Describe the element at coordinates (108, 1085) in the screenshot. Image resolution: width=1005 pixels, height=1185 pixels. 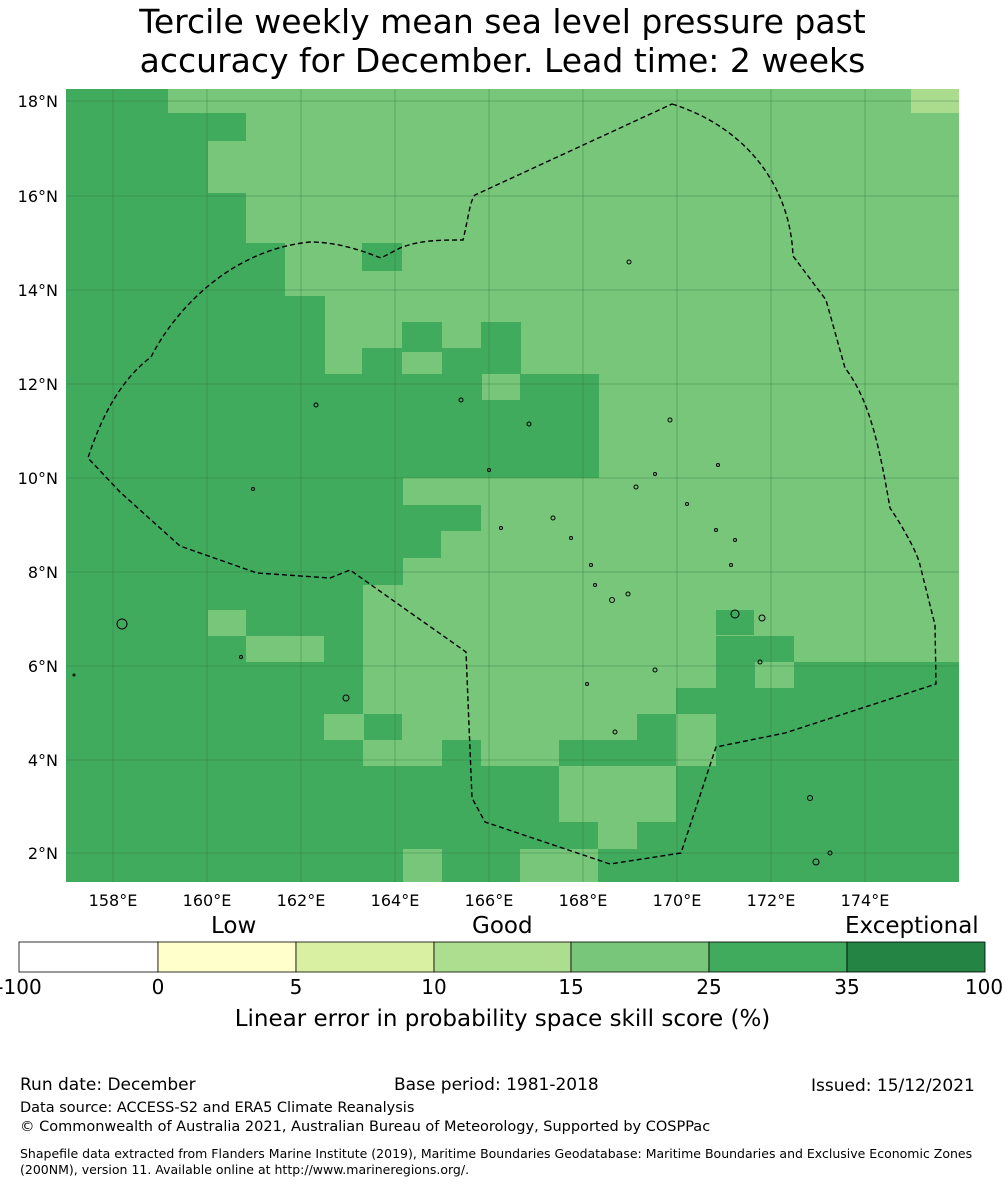
I see `run-date: Run date: December` at that location.